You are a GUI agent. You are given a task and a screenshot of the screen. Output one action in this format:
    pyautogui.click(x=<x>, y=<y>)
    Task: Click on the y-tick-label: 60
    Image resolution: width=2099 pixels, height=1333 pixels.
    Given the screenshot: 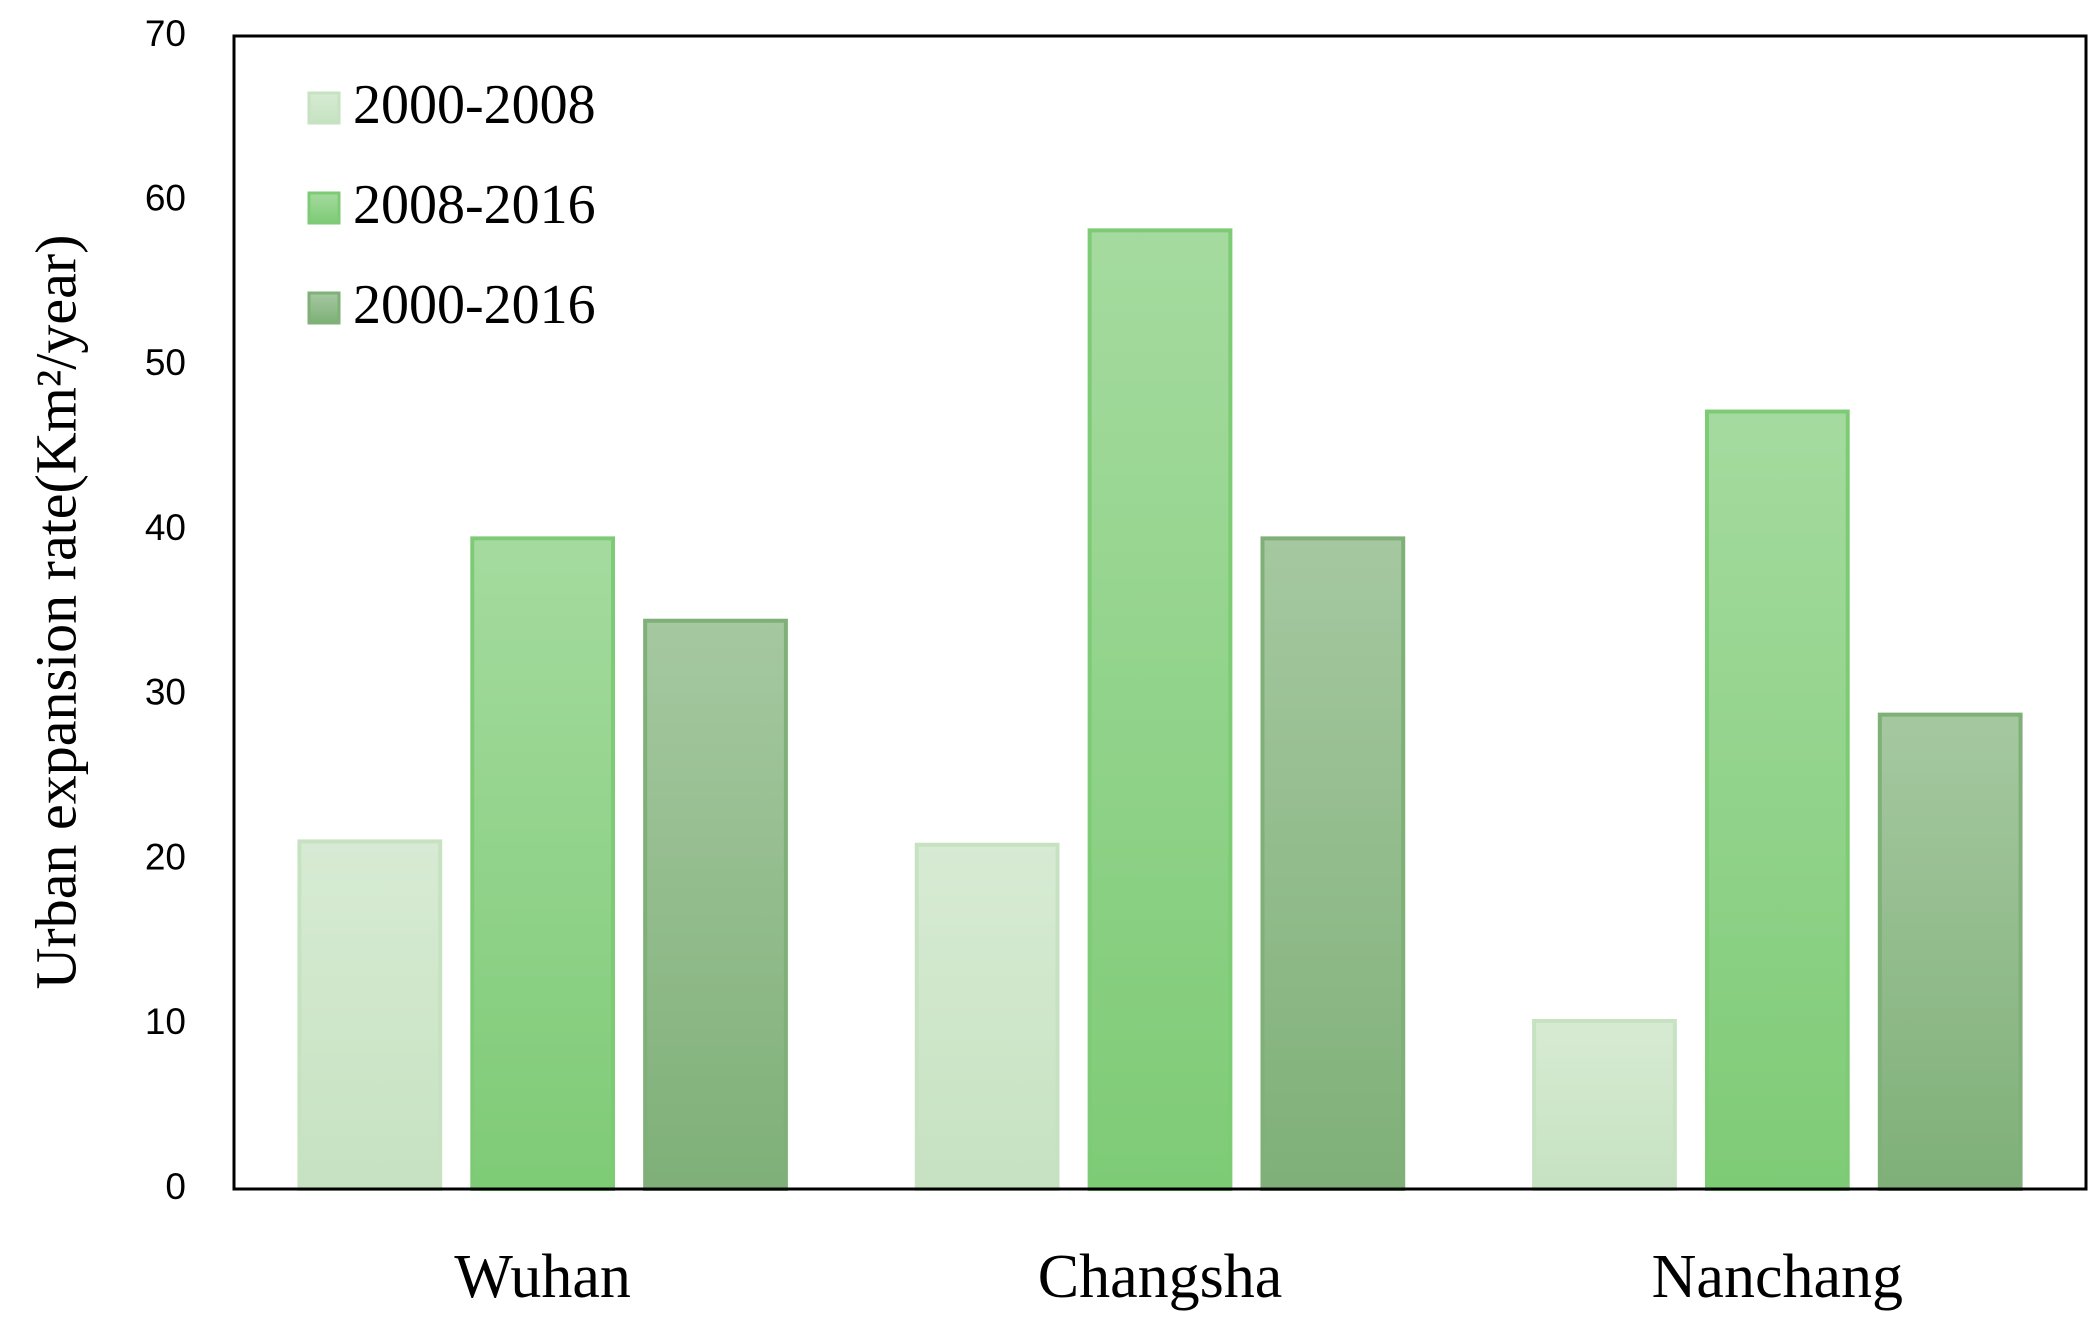 What is the action you would take?
    pyautogui.click(x=165, y=197)
    